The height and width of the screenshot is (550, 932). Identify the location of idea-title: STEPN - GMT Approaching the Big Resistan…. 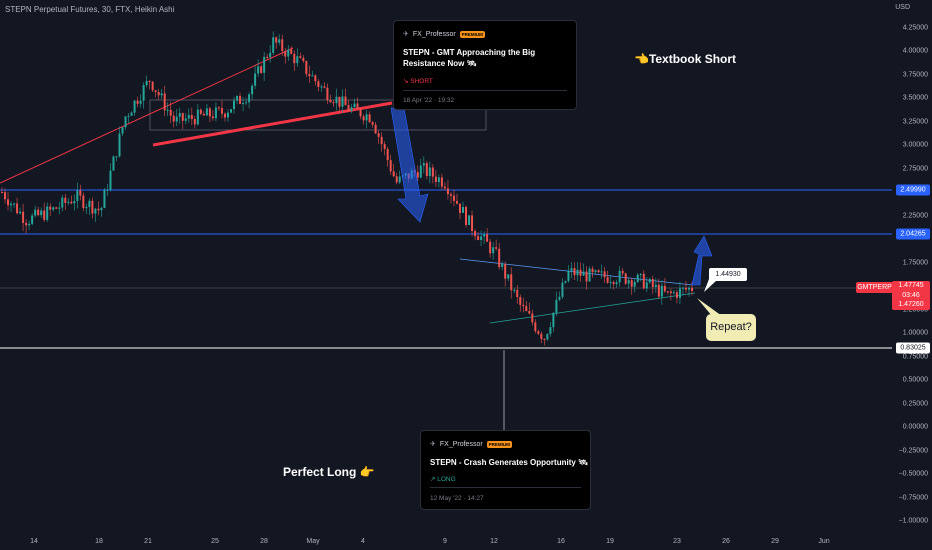
(469, 58).